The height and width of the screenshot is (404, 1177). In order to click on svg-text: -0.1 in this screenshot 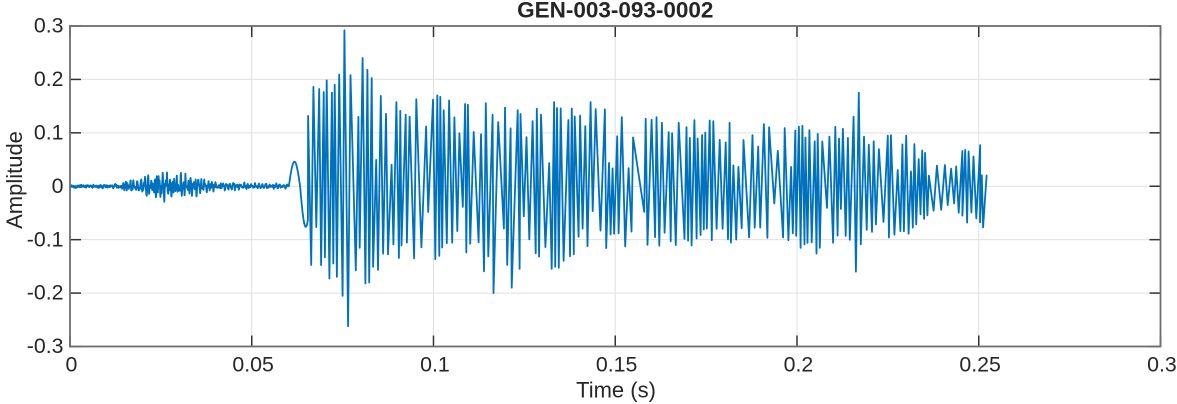, I will do `click(45, 239)`.